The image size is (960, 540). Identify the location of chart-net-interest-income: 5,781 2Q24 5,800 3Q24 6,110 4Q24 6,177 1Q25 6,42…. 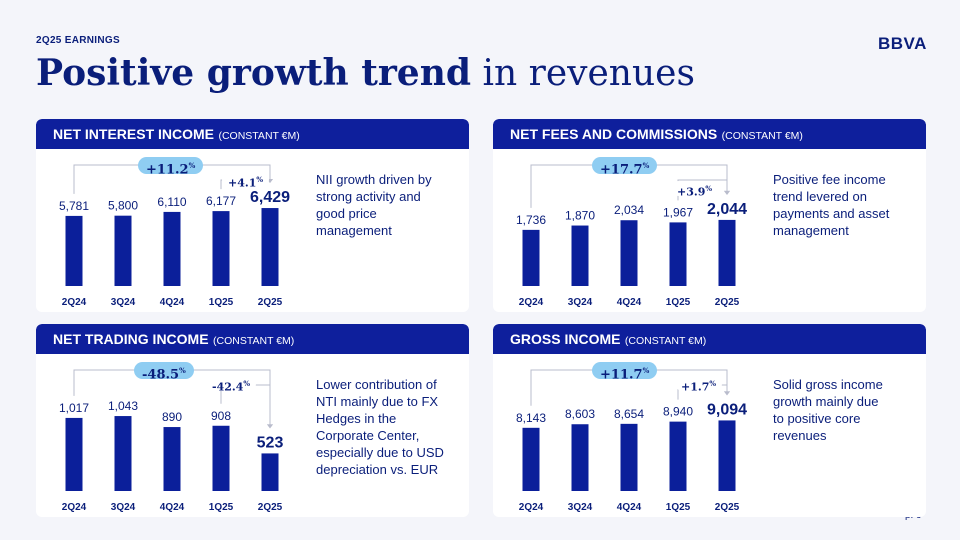
(174, 236).